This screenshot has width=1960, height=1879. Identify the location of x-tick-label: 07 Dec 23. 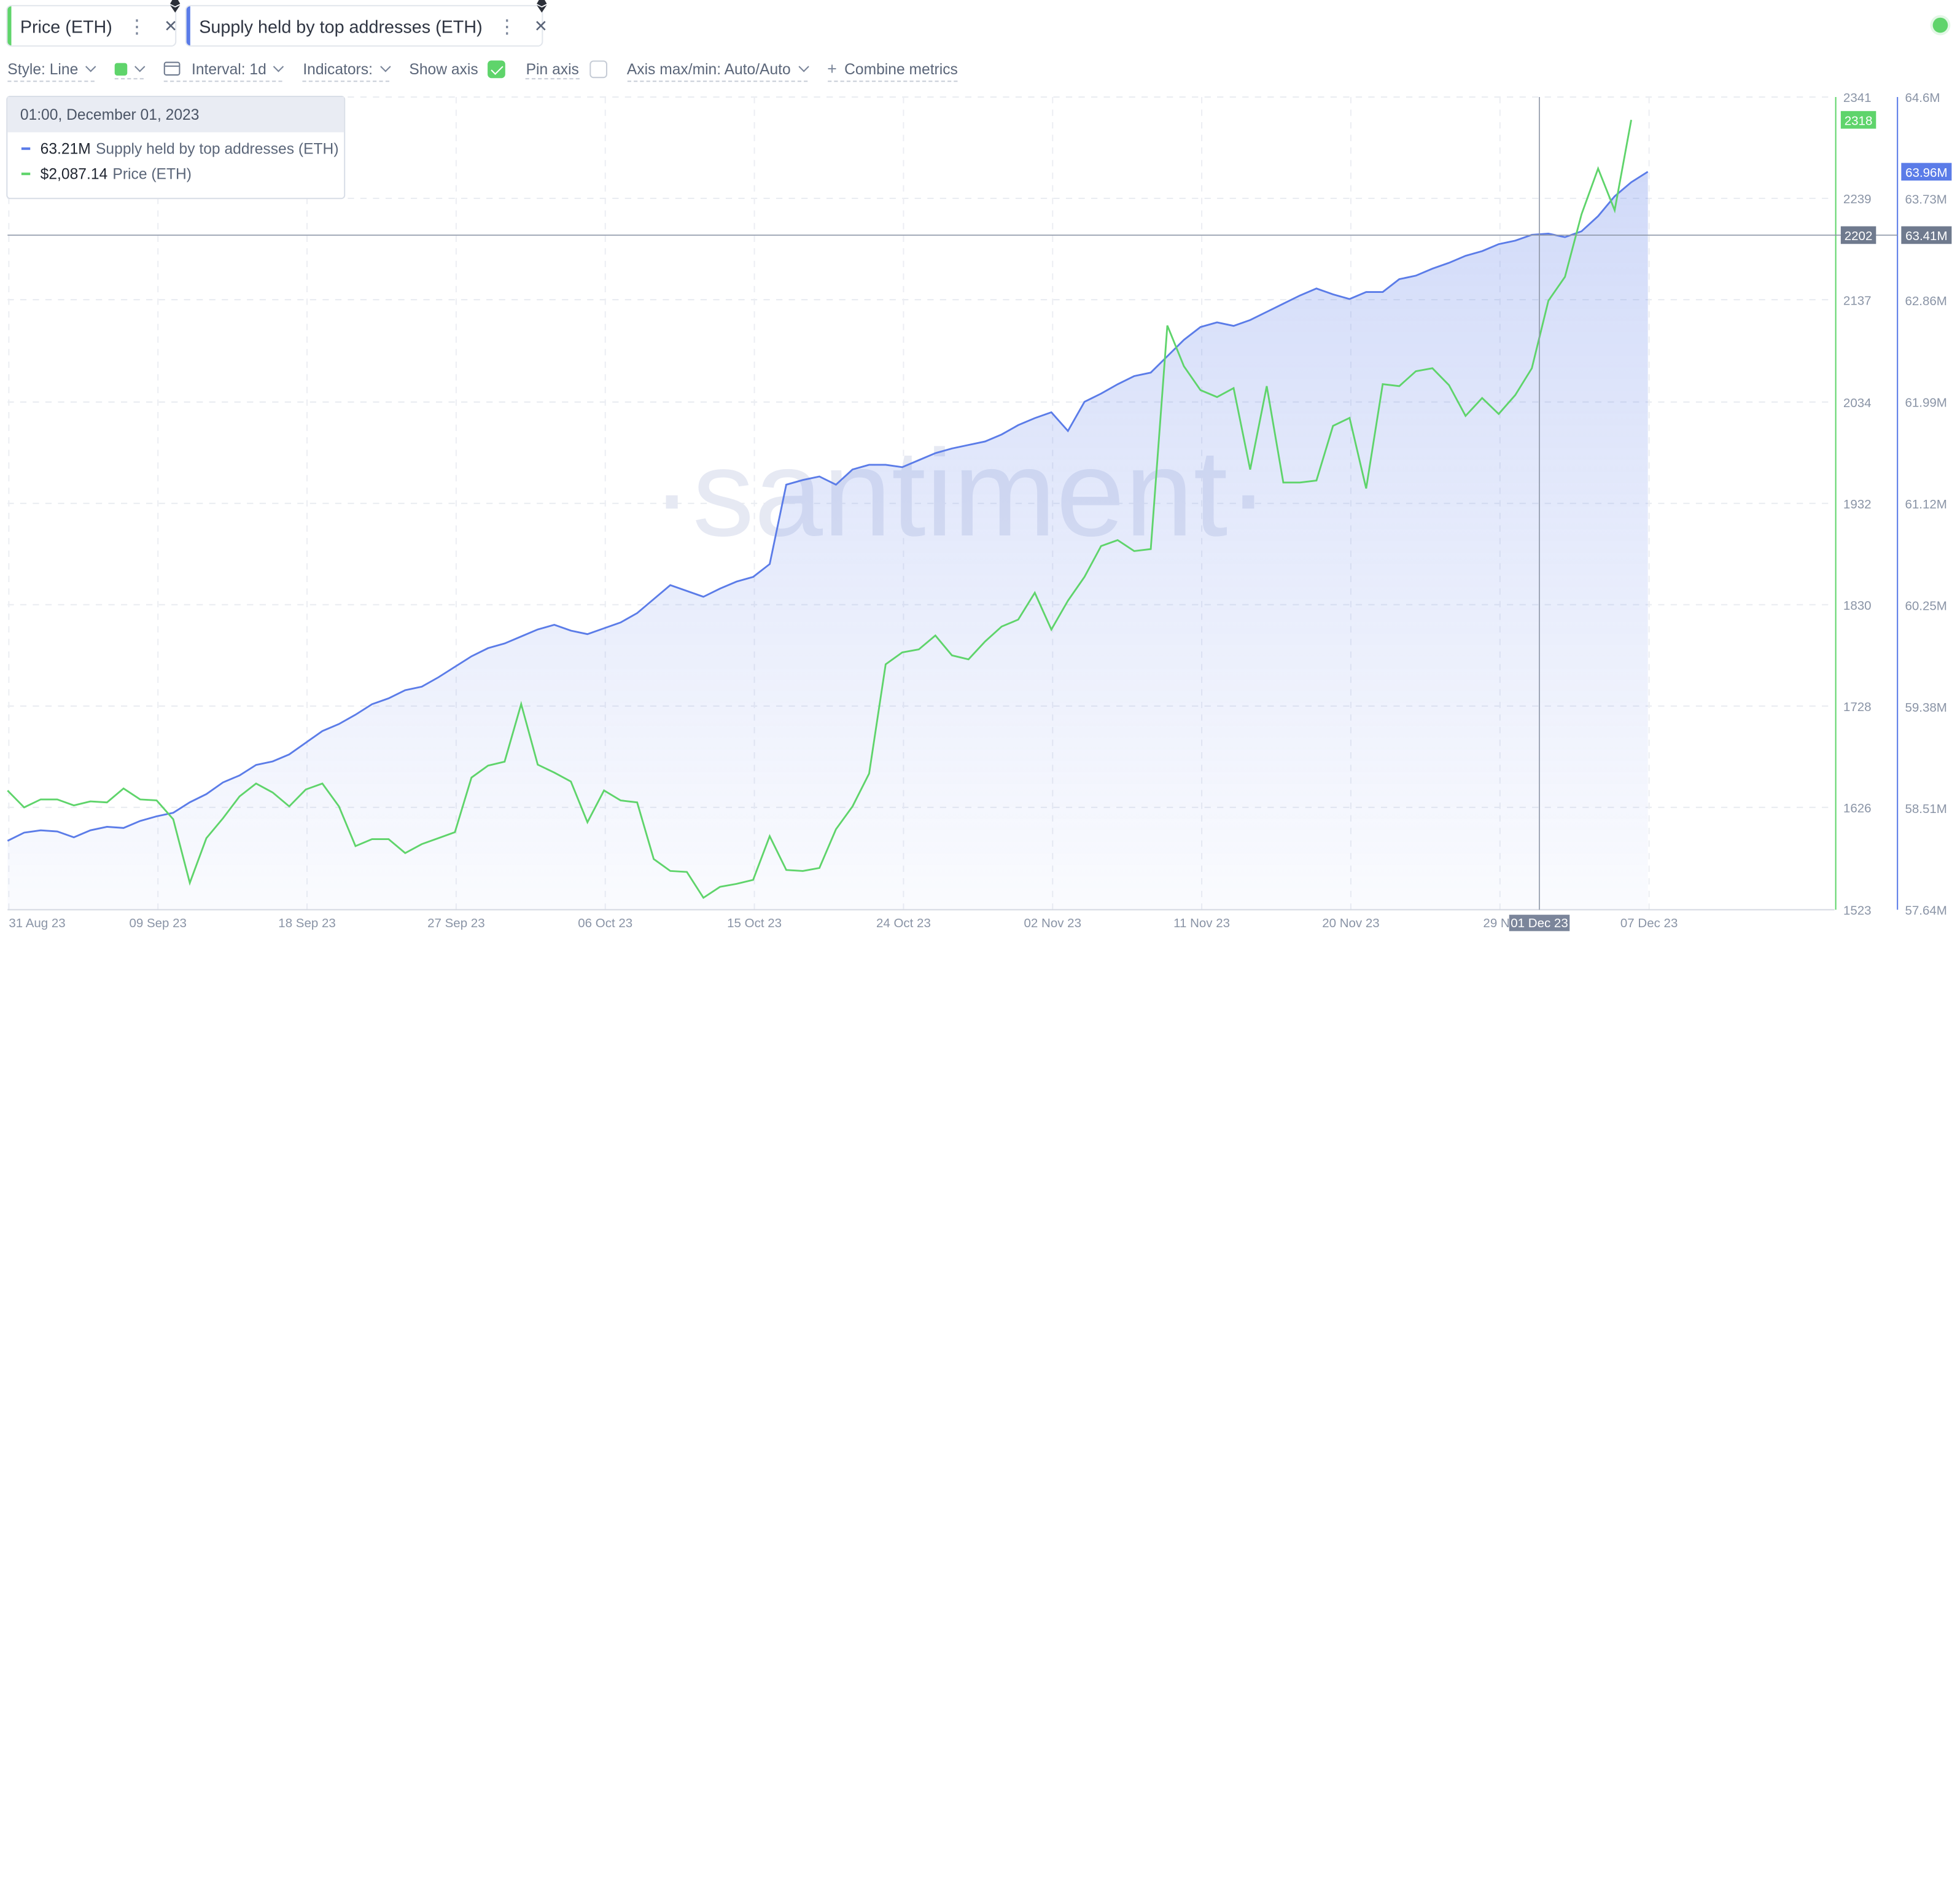
(1649, 923).